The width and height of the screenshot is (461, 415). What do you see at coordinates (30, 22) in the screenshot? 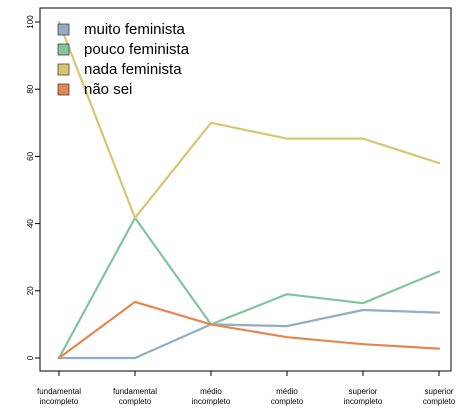
I see `y-tick-label: 100` at bounding box center [30, 22].